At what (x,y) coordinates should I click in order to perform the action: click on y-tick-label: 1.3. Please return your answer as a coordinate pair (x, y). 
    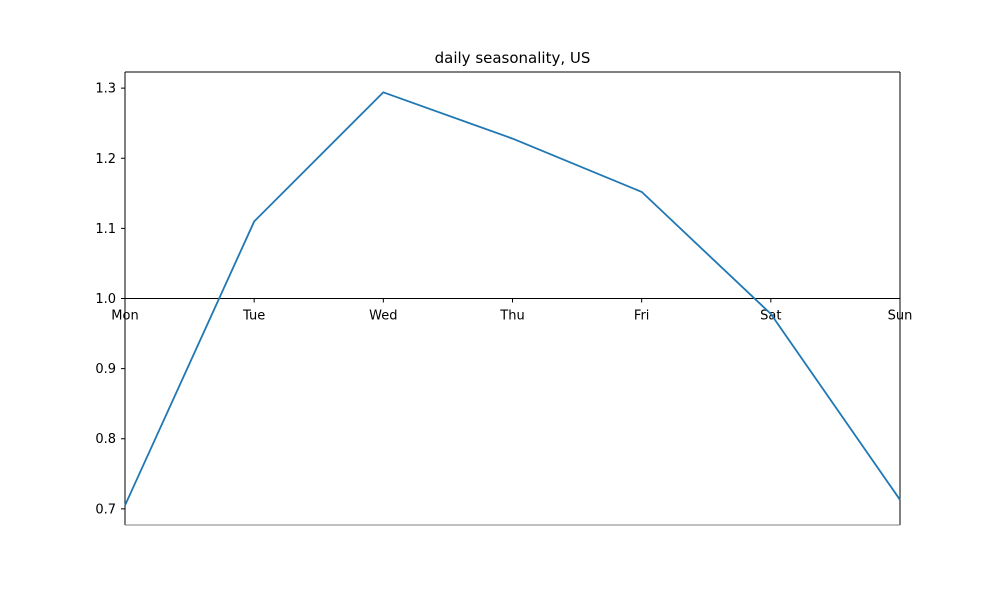
    Looking at the image, I should click on (105, 89).